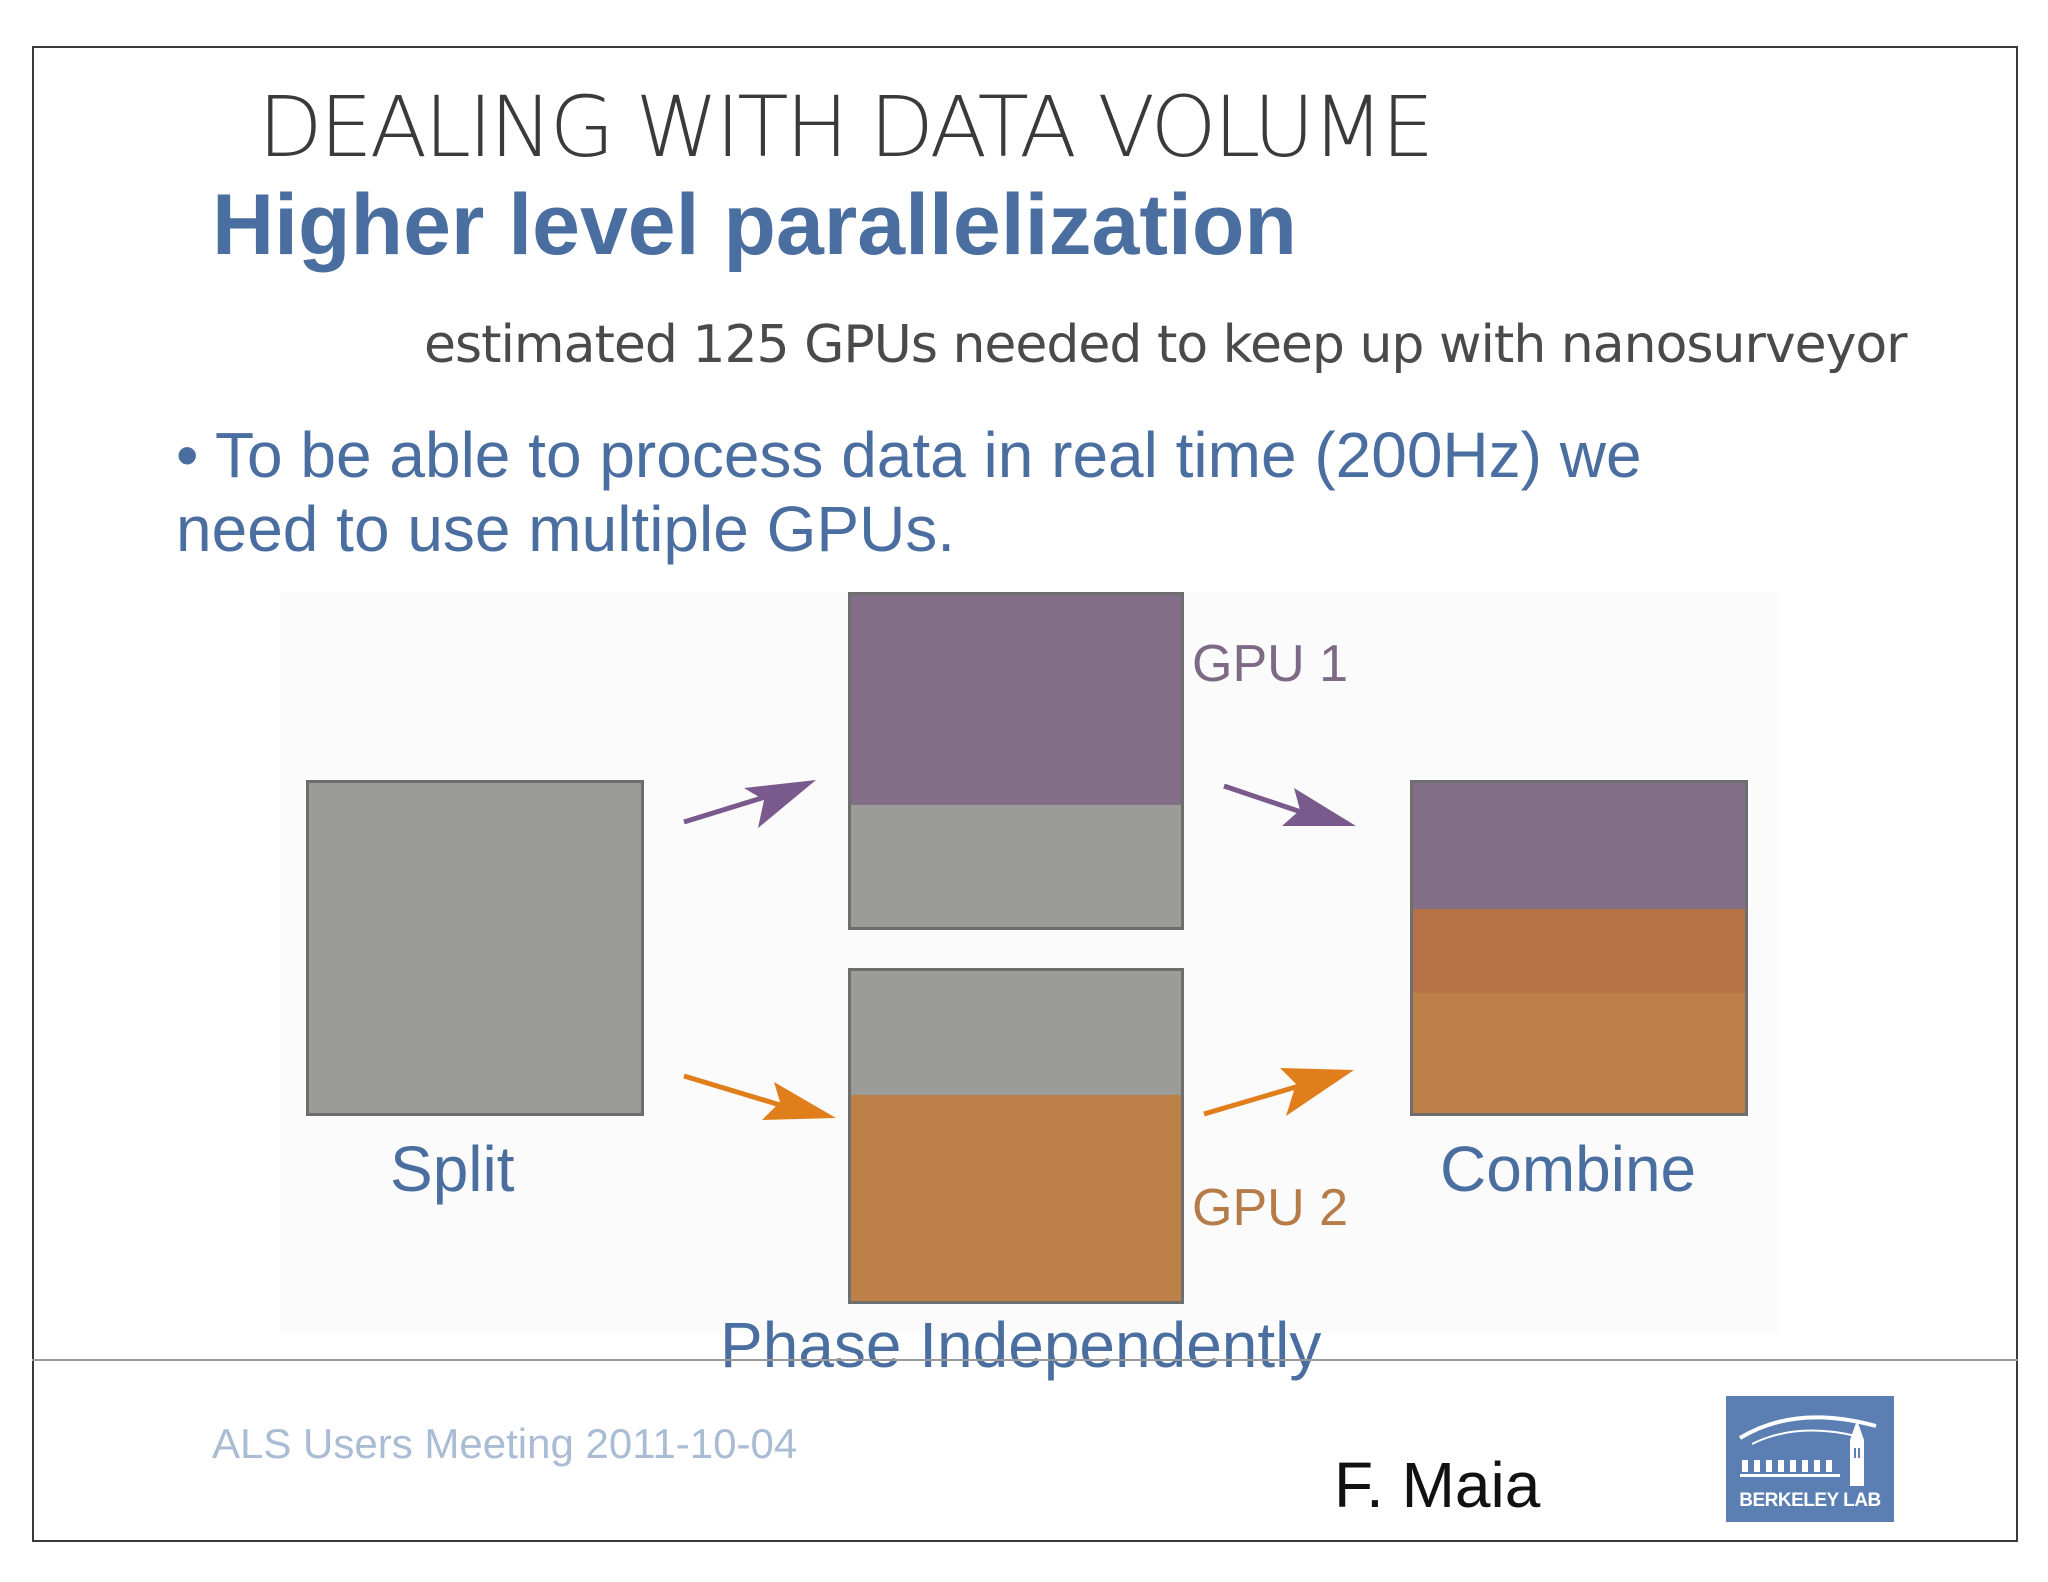 Image resolution: width=2048 pixels, height=1582 pixels. What do you see at coordinates (1270, 1208) in the screenshot?
I see `gpu2-label: GPU 2` at bounding box center [1270, 1208].